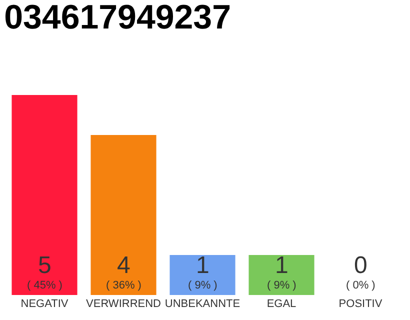  What do you see at coordinates (118, 18) in the screenshot?
I see `chart-title: 034617949237` at bounding box center [118, 18].